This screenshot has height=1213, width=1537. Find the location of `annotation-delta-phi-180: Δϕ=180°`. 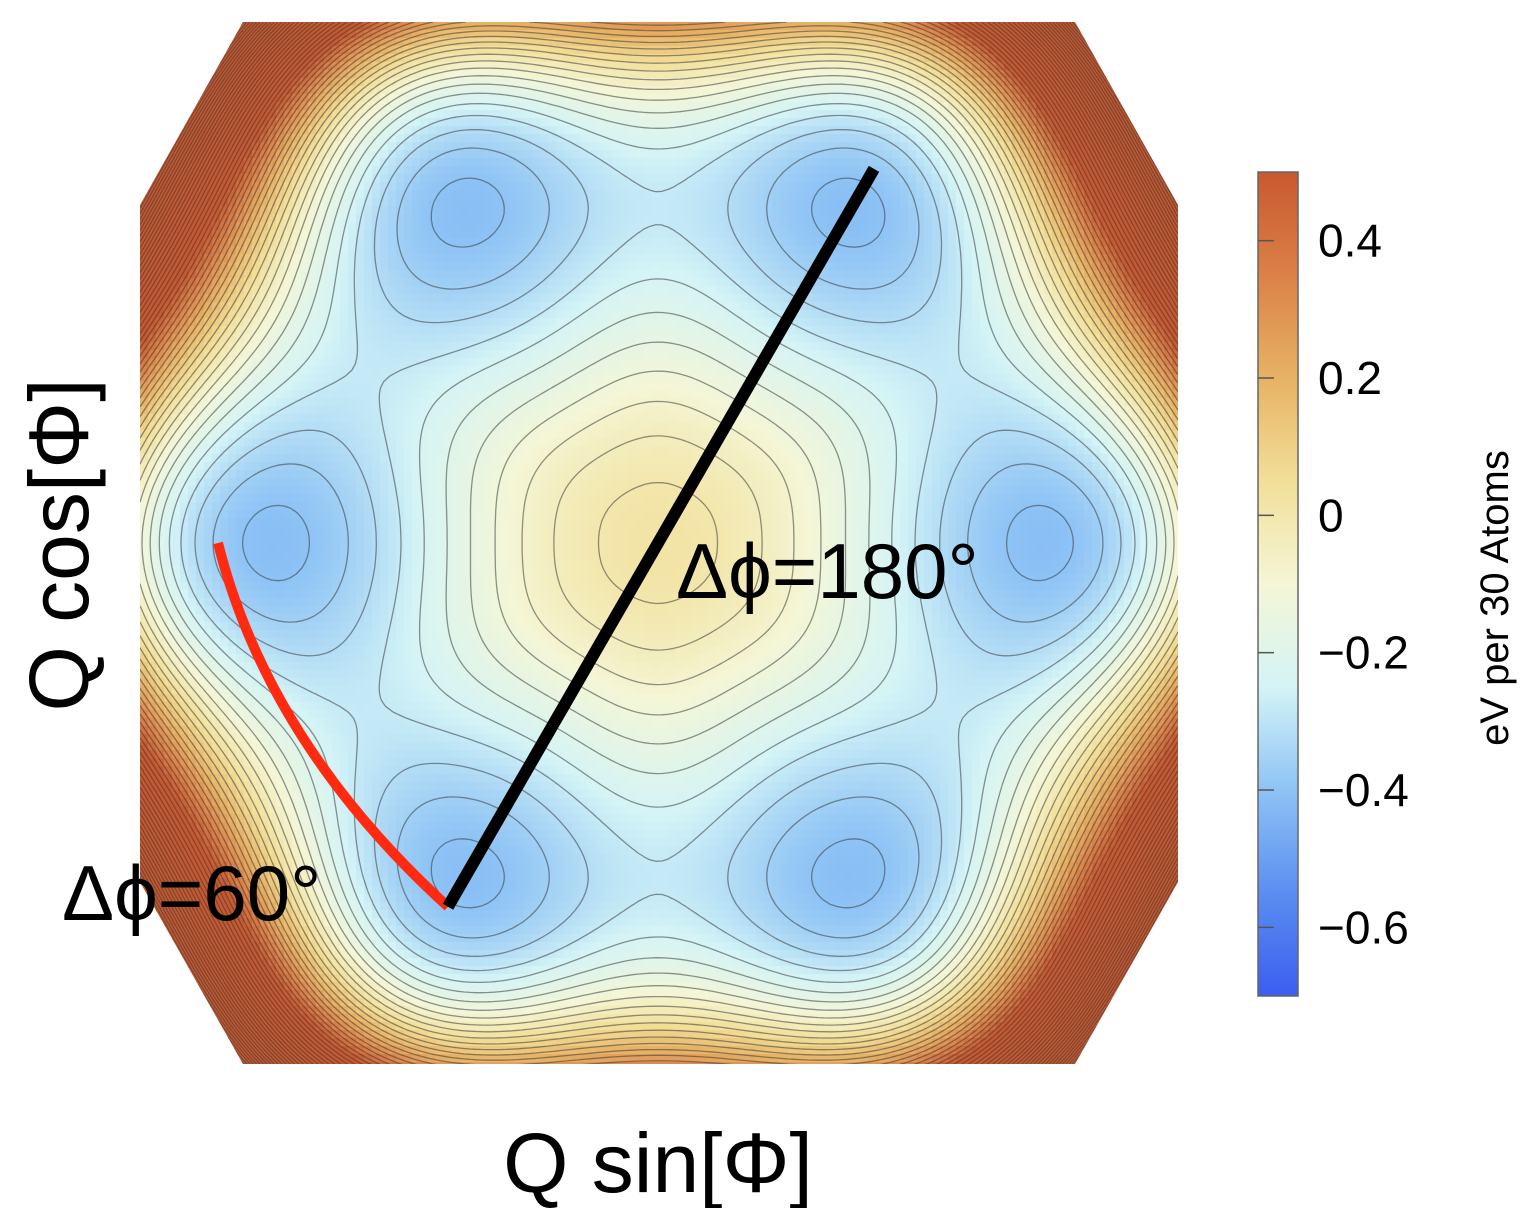

annotation-delta-phi-180: Δϕ=180° is located at coordinates (827, 571).